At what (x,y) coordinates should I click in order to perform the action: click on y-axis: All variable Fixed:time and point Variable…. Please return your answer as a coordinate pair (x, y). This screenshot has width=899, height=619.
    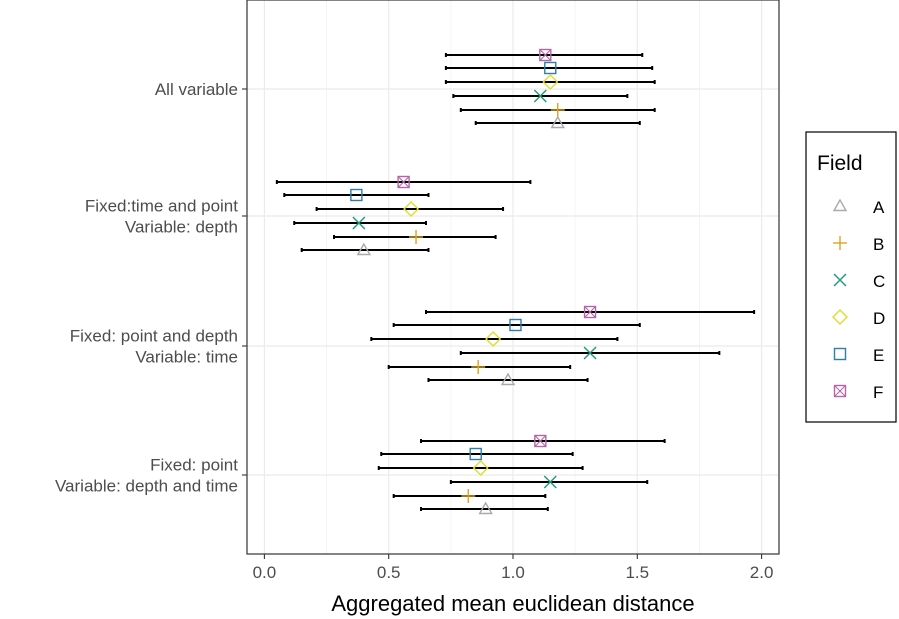
    Looking at the image, I should click on (151, 288).